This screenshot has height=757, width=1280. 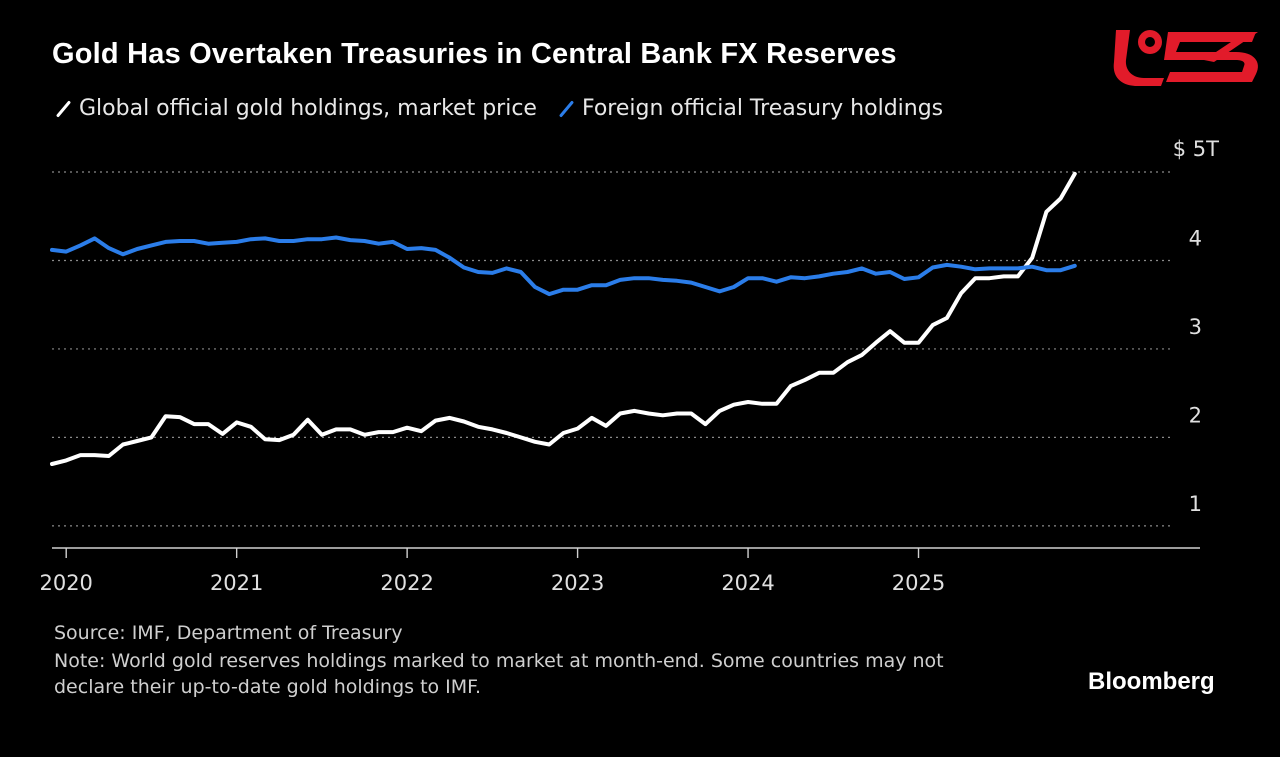 I want to click on publisher-logo, so click(x=1186, y=57).